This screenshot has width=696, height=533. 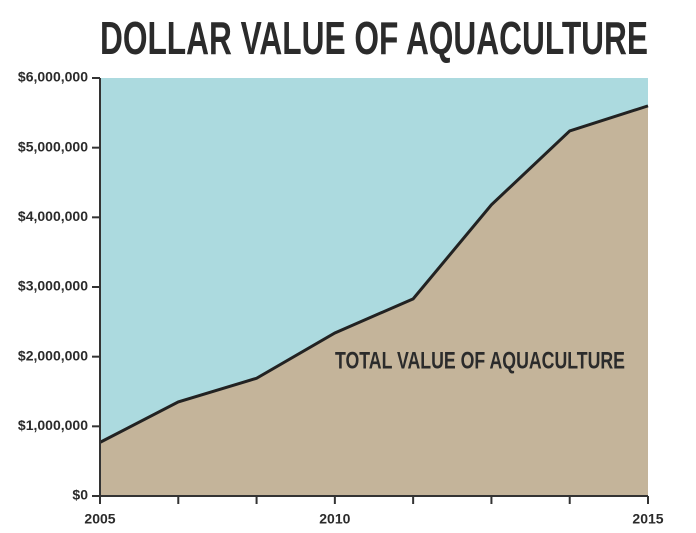 What do you see at coordinates (99, 519) in the screenshot?
I see `x-tick-label: 2005` at bounding box center [99, 519].